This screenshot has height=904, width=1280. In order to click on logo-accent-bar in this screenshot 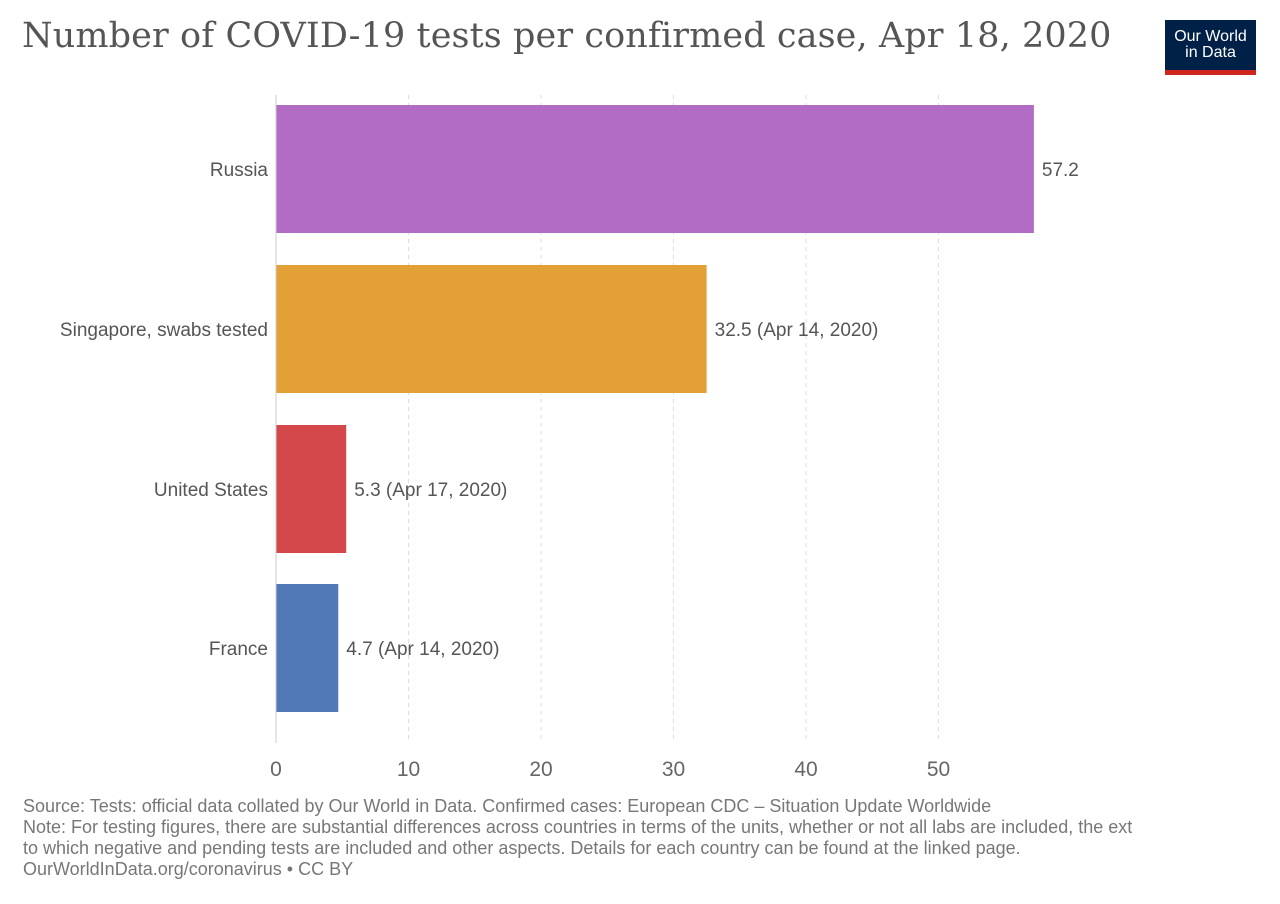, I will do `click(1210, 72)`.